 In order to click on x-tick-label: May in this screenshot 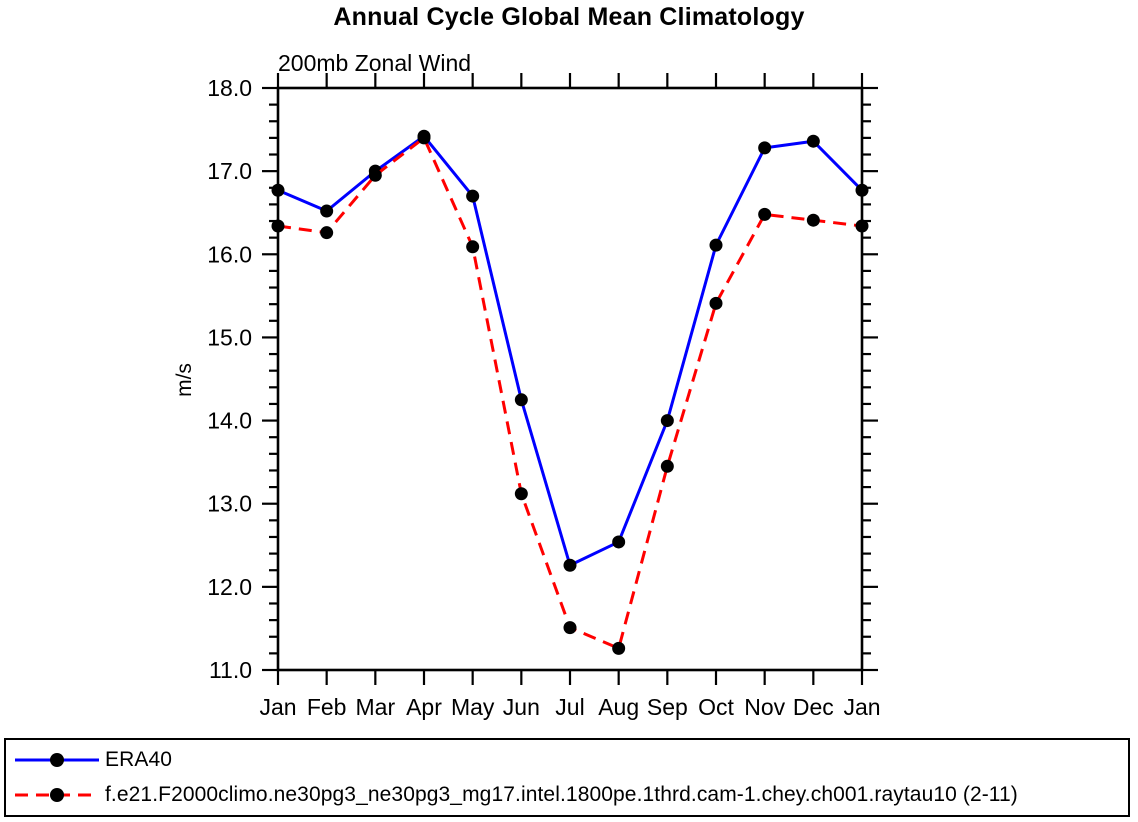, I will do `click(473, 707)`.